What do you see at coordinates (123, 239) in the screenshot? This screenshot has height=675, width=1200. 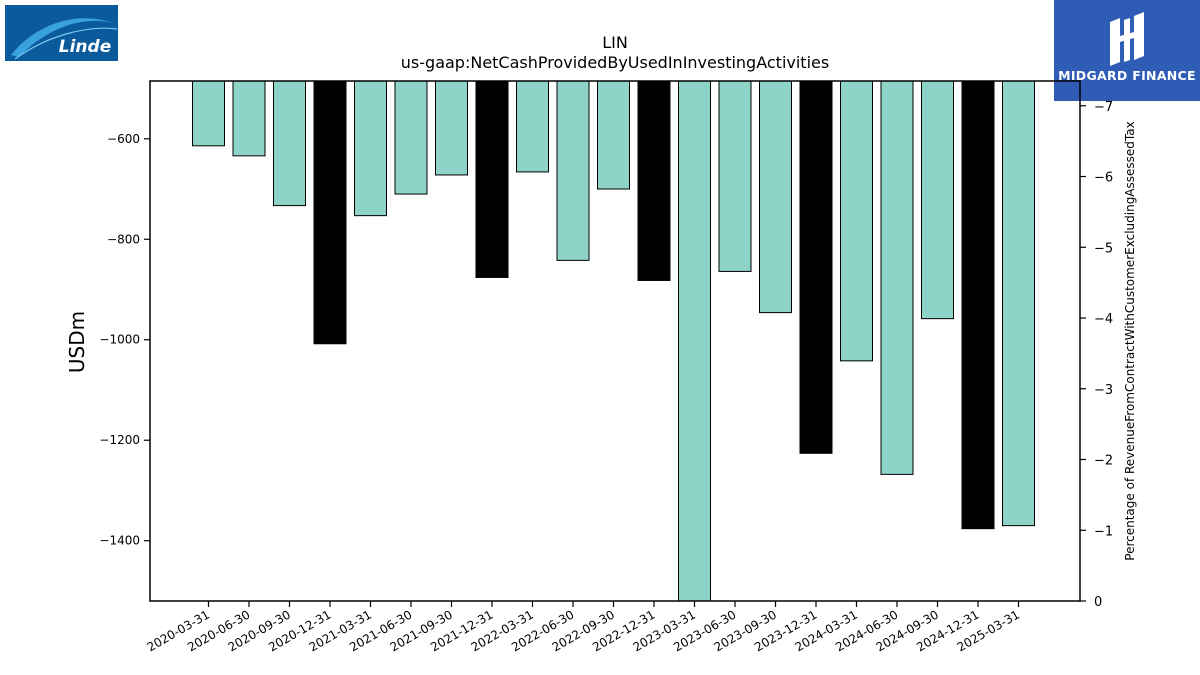 I see `y-tick-label: −800` at bounding box center [123, 239].